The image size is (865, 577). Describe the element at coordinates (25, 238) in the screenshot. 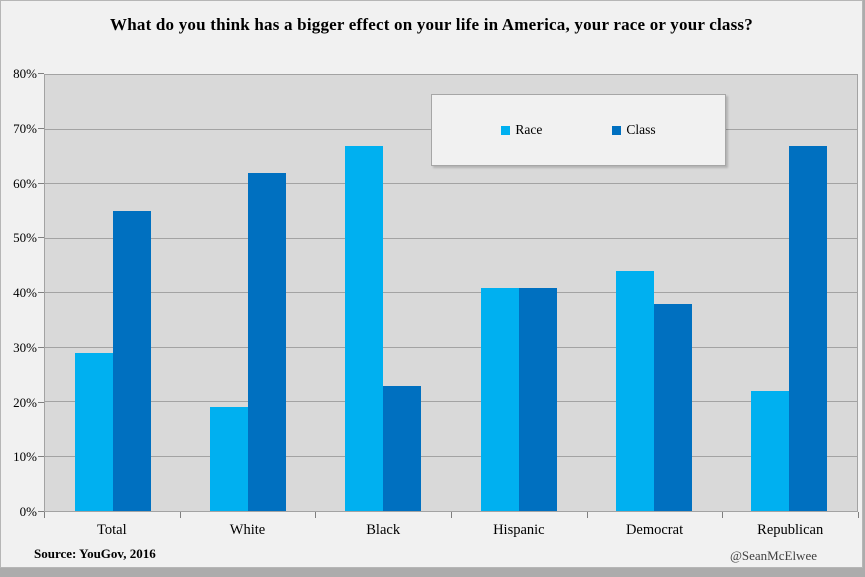

I see `y-tick-label: 50%` at that location.